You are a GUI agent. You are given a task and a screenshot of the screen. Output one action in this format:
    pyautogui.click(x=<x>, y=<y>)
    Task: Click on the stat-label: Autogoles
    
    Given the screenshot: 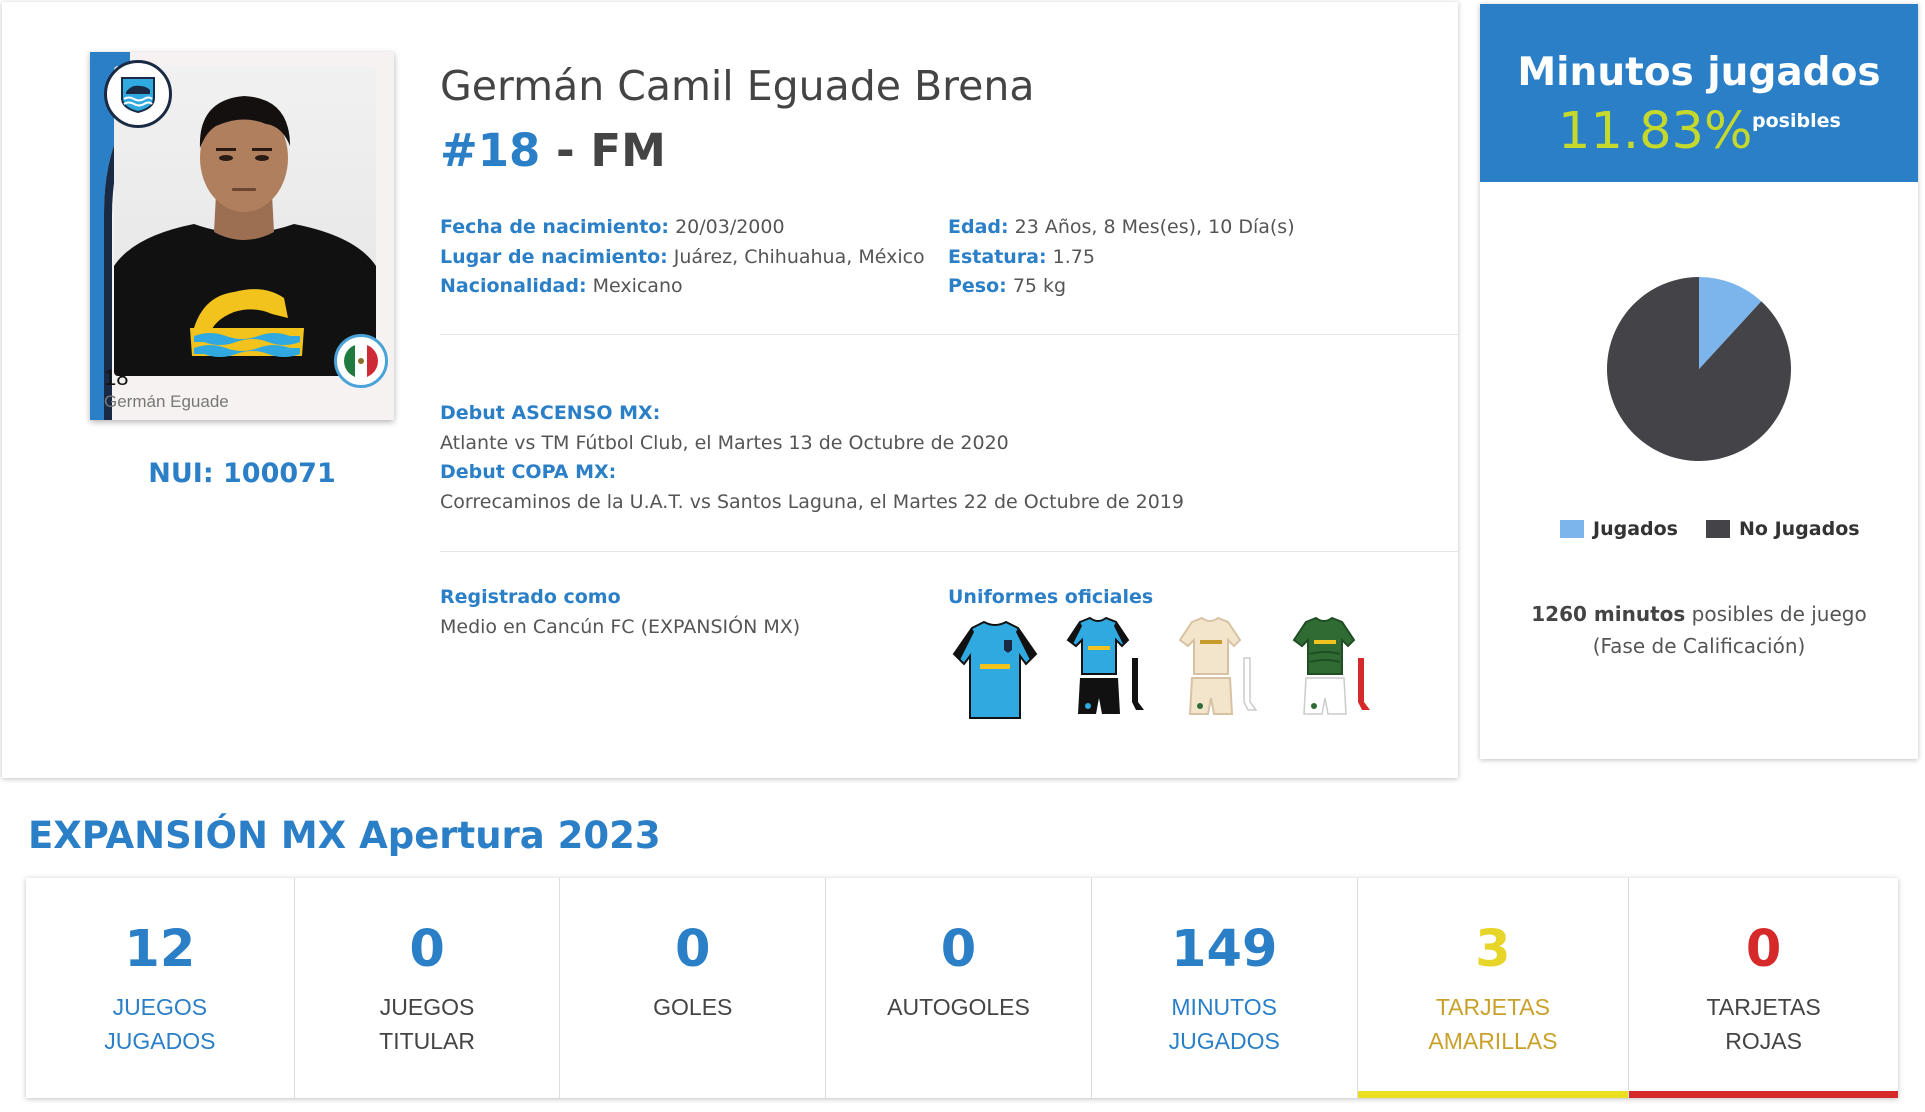 What is the action you would take?
    pyautogui.click(x=958, y=1007)
    